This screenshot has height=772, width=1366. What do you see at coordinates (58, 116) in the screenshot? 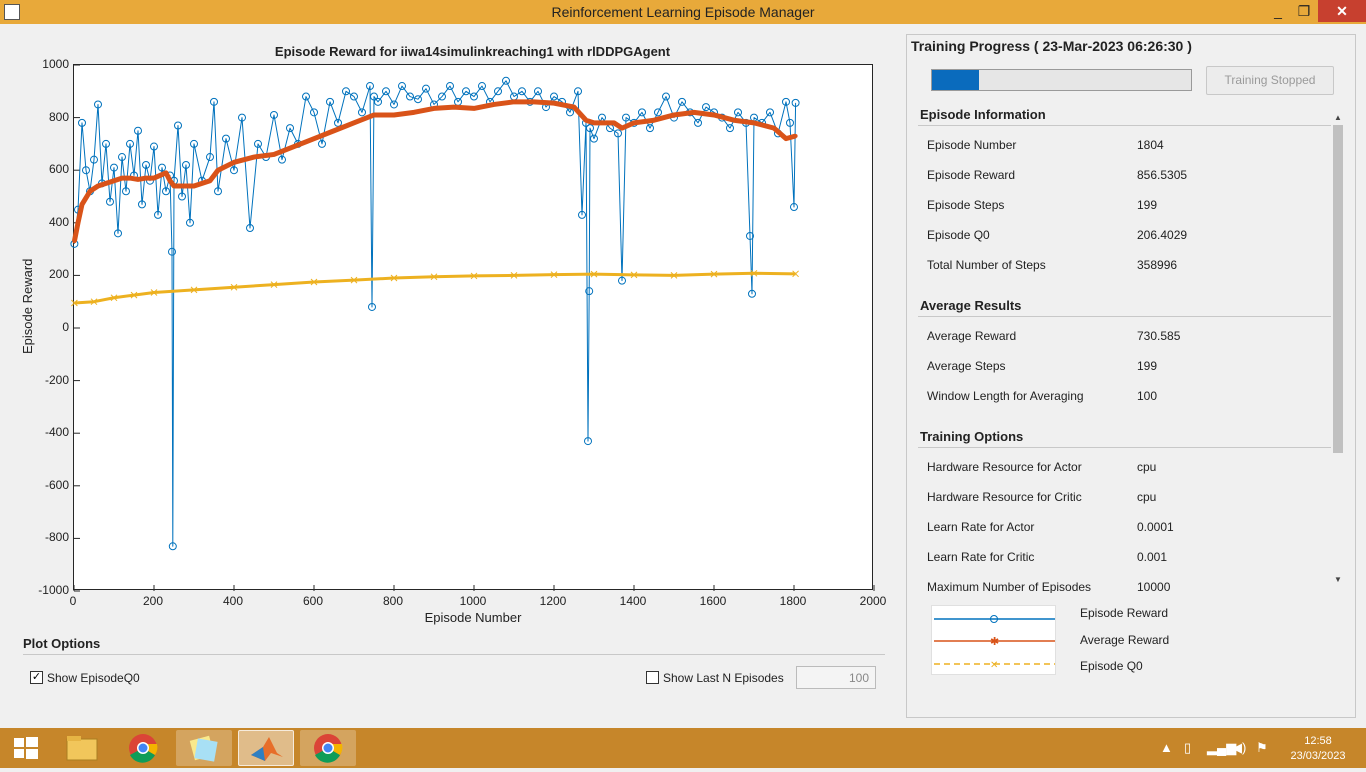
I see `y-tick-label: 800` at bounding box center [58, 116].